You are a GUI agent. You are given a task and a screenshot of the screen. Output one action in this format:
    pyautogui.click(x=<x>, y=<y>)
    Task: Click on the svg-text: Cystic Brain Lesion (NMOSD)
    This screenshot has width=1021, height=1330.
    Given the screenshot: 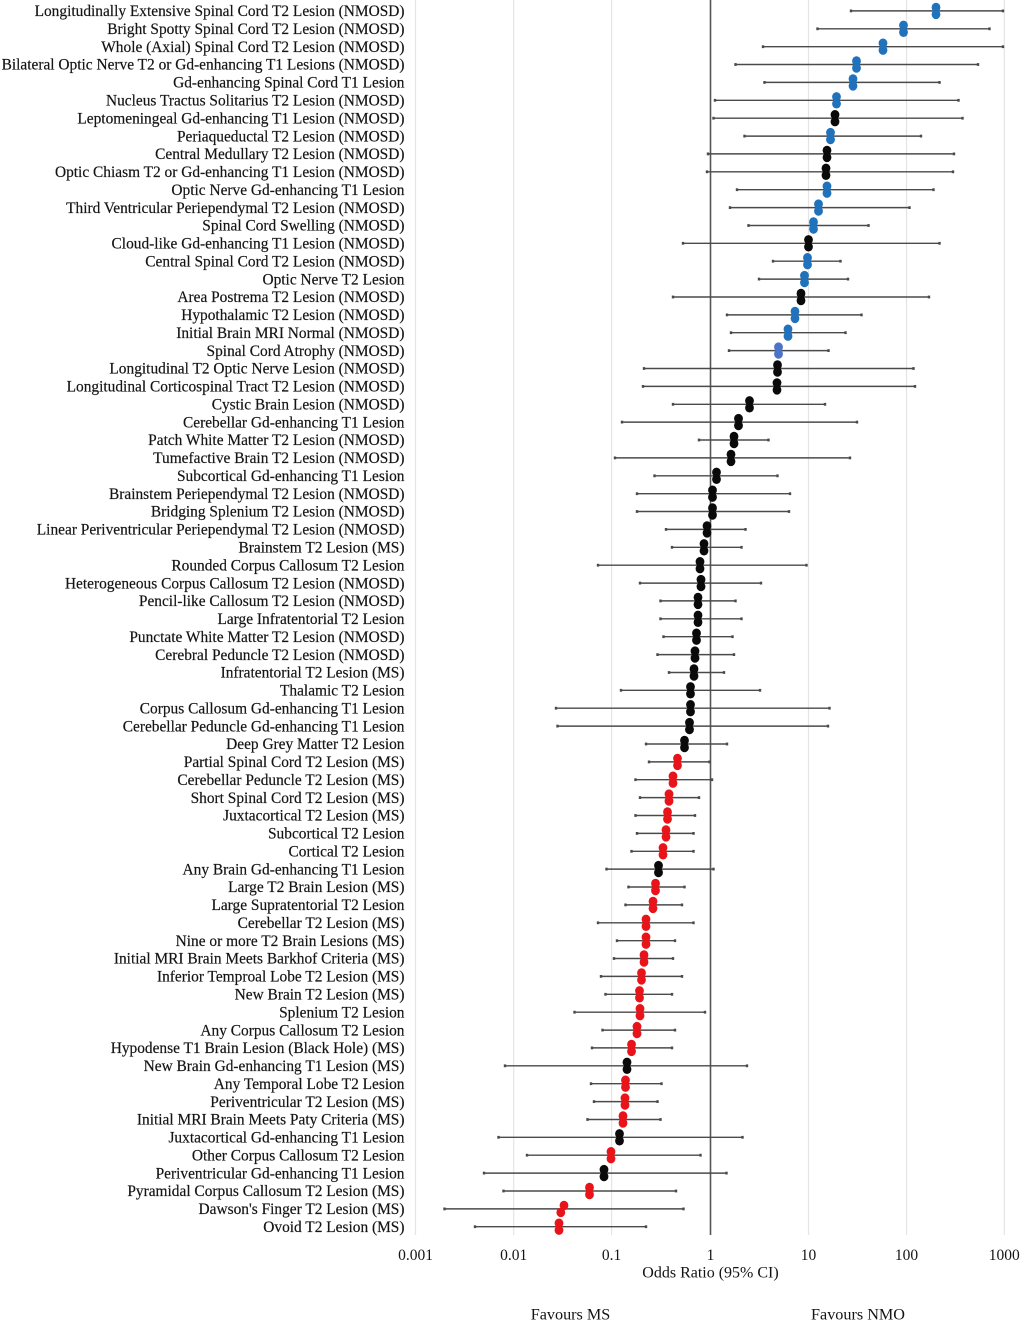 What is the action you would take?
    pyautogui.click(x=308, y=405)
    